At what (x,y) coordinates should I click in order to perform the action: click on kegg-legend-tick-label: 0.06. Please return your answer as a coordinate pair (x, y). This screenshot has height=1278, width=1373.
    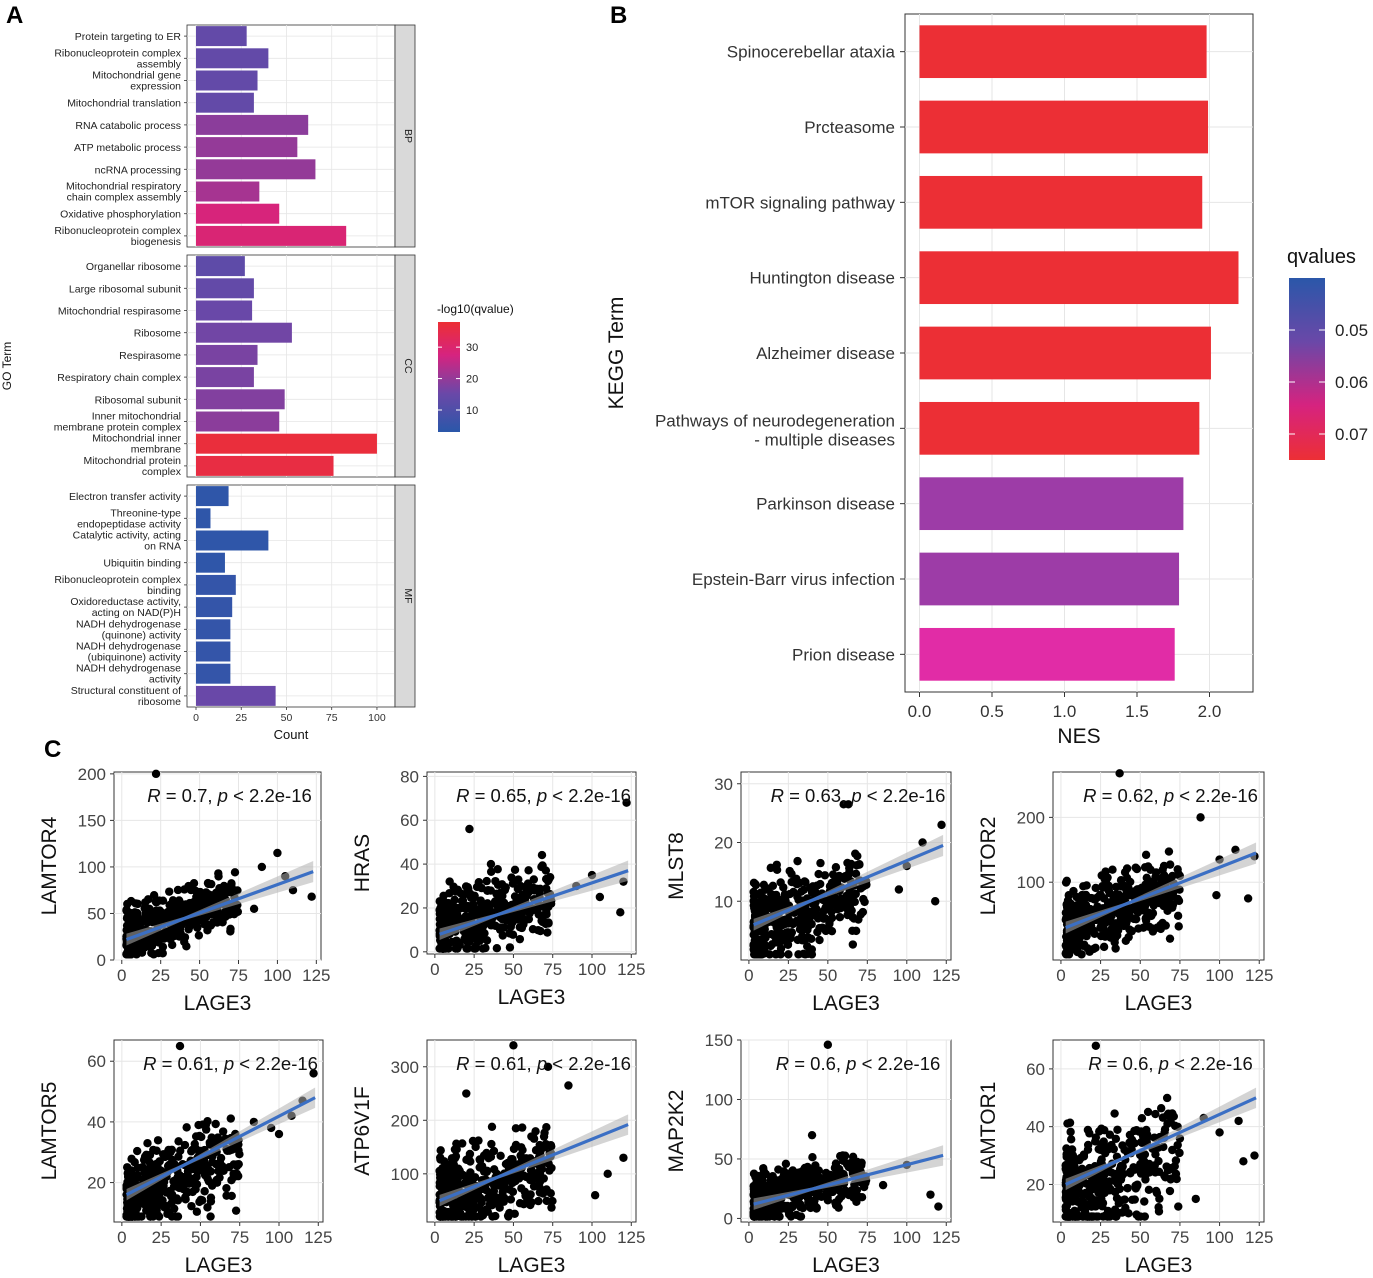
    Looking at the image, I should click on (1351, 382).